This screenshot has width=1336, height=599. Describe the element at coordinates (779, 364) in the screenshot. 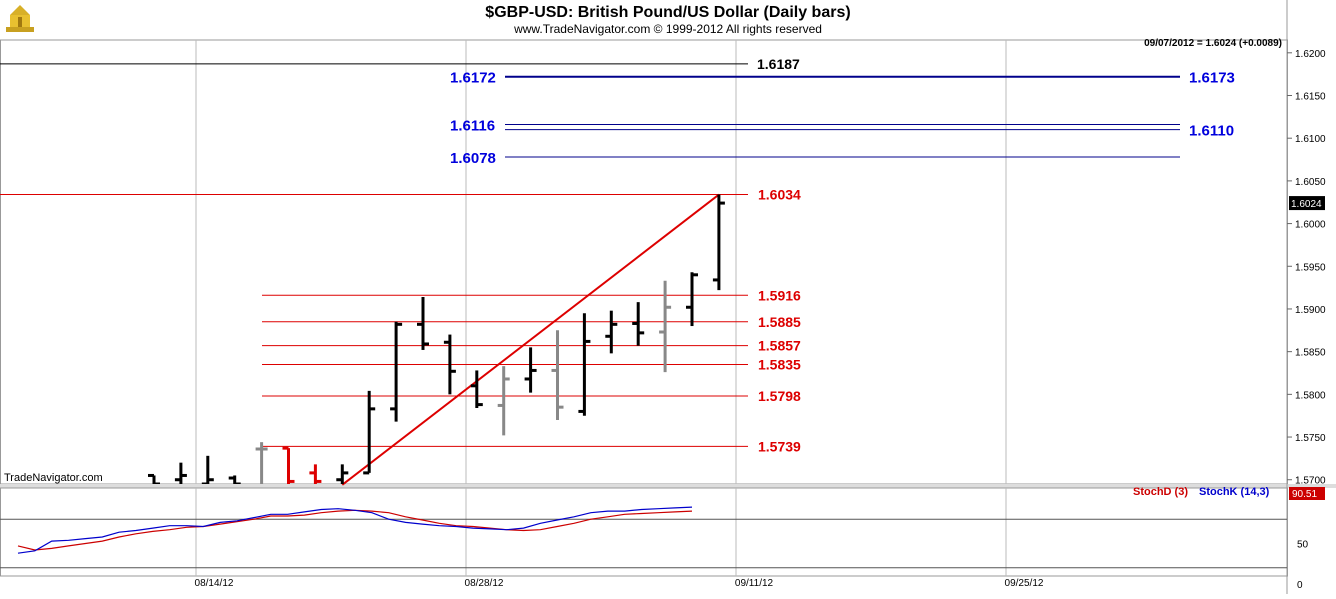

I see `fib-level-label: 1.5835` at that location.